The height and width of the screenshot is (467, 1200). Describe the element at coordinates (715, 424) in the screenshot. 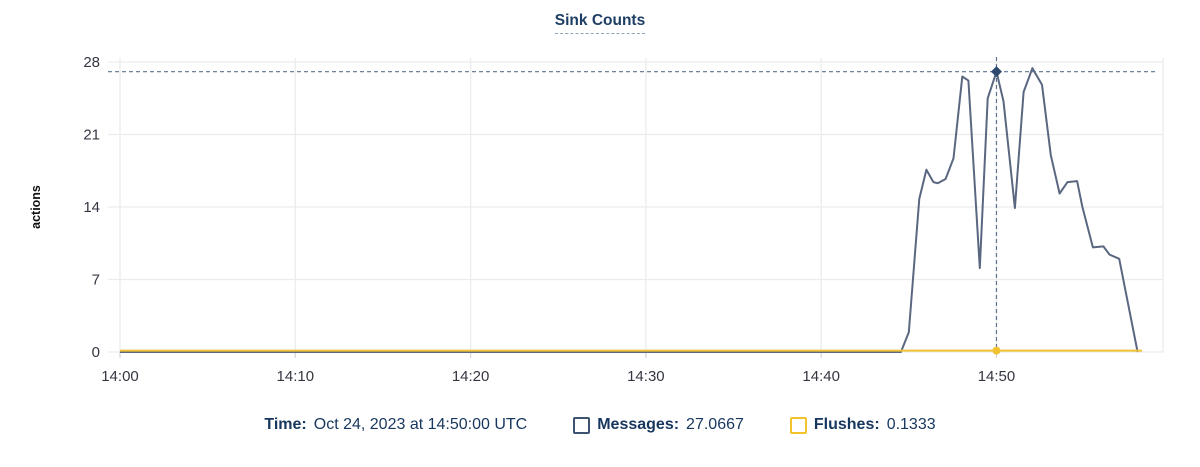

I see `messages-value: 27.0667` at that location.